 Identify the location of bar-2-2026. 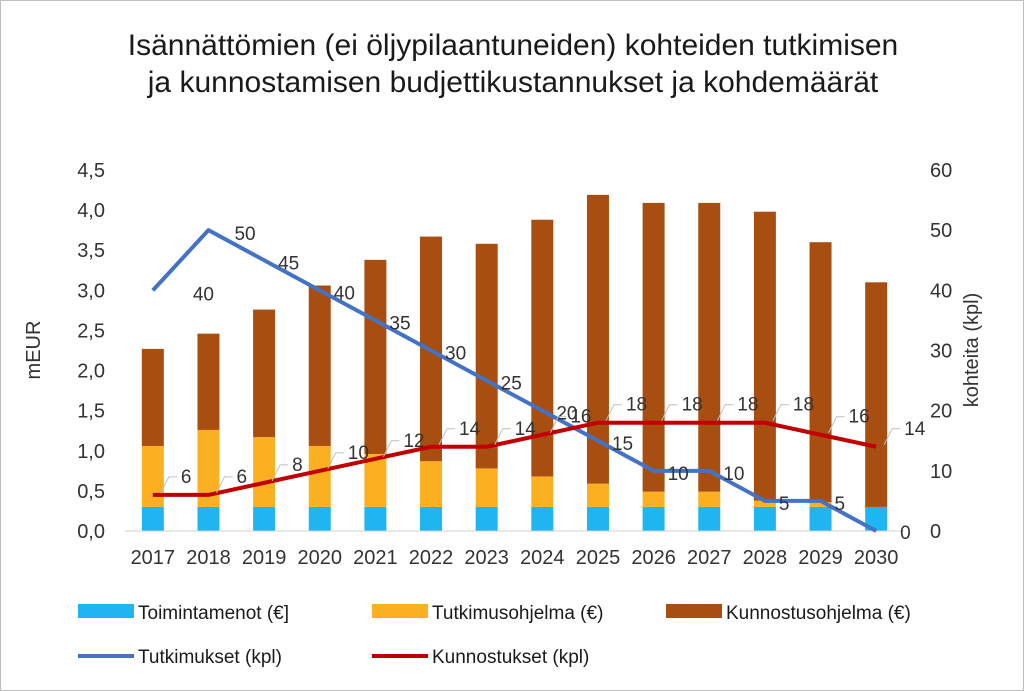
(653, 499).